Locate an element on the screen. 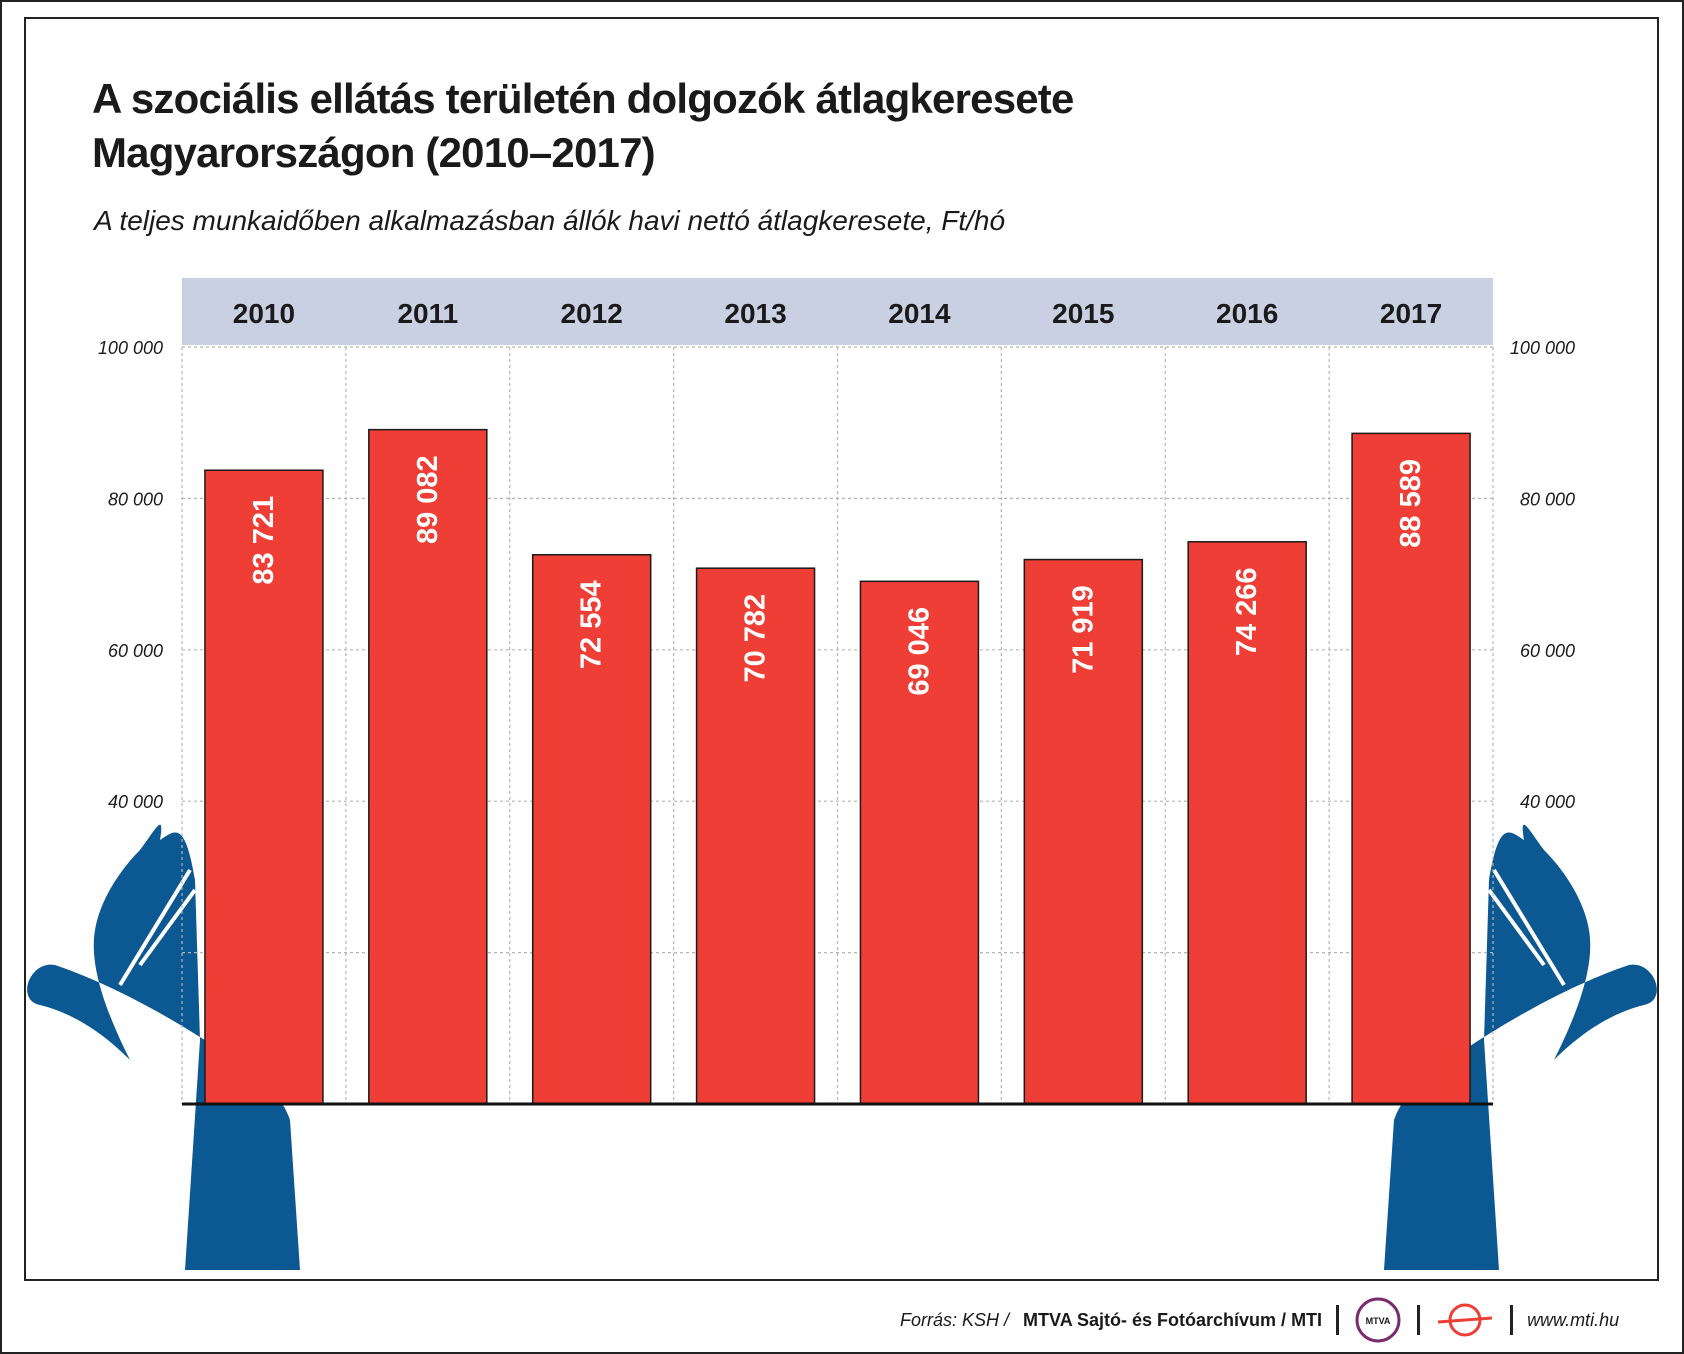 This screenshot has height=1354, width=1684. year-label: 2012 is located at coordinates (592, 313).